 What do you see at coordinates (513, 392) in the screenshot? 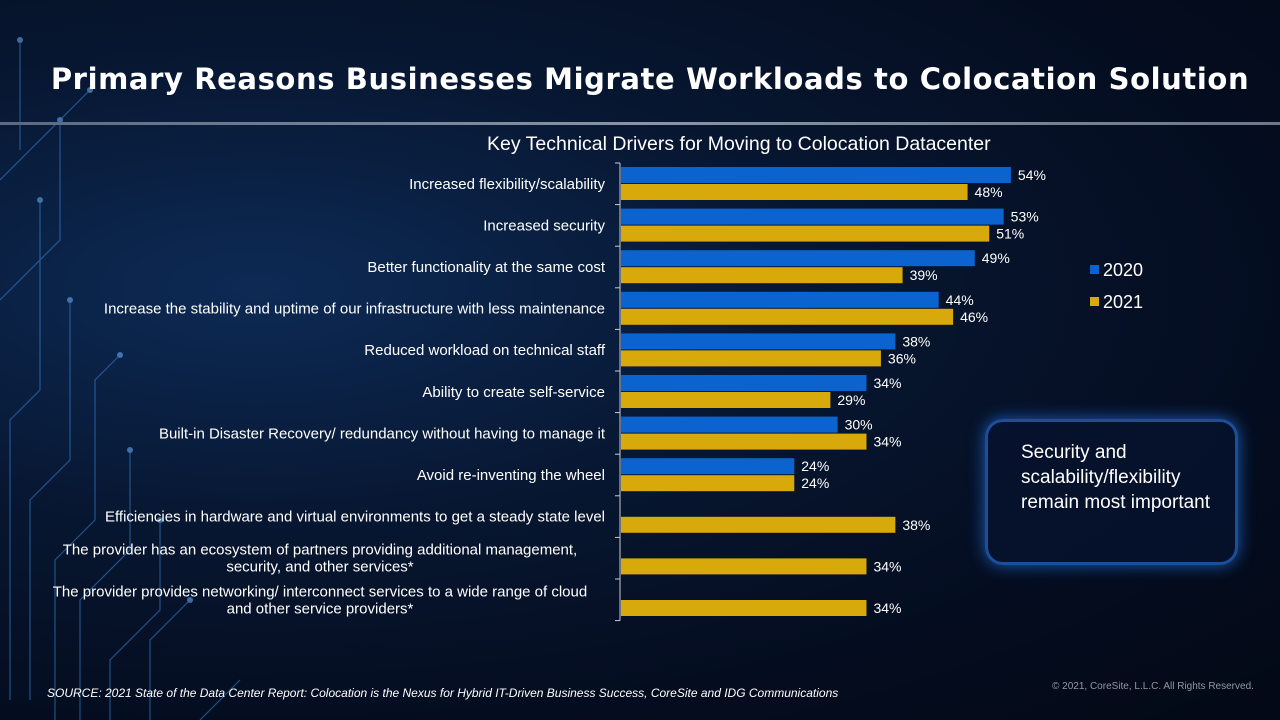
I see `category-label: Ability to create self-service` at bounding box center [513, 392].